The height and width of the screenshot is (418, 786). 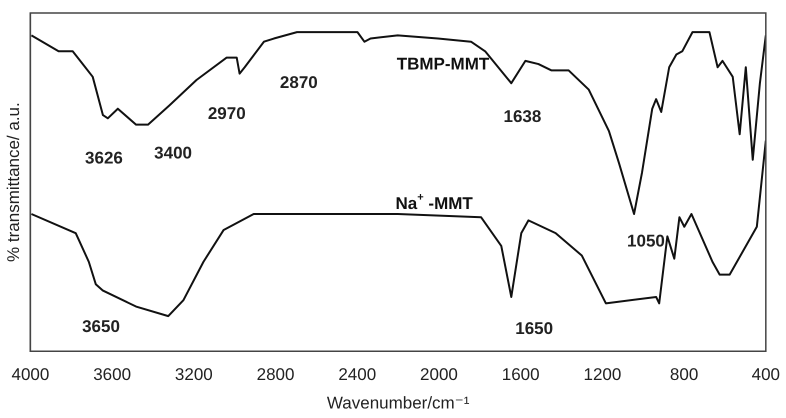 What do you see at coordinates (766, 374) in the screenshot?
I see `x-tick-label: 400` at bounding box center [766, 374].